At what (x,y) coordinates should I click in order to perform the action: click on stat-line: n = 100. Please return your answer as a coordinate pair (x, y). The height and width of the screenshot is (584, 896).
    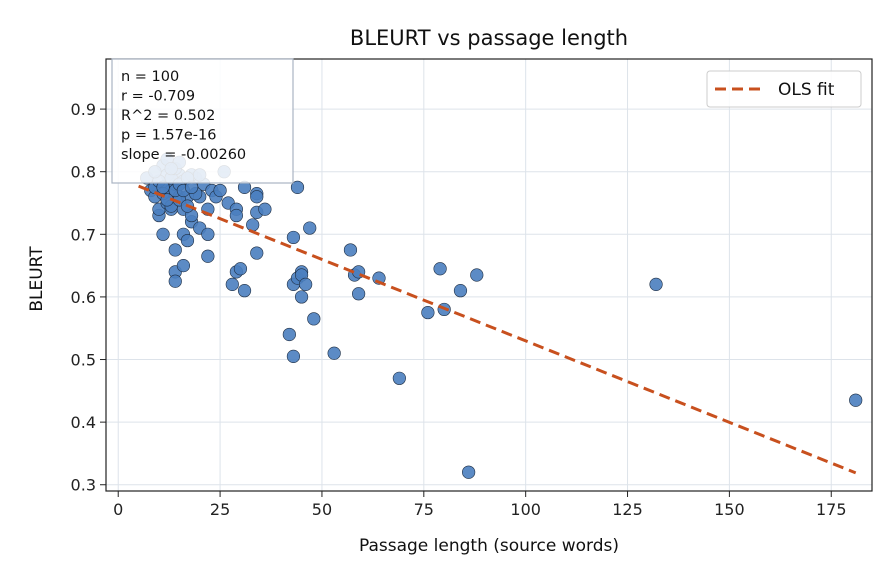
    Looking at the image, I should click on (150, 77).